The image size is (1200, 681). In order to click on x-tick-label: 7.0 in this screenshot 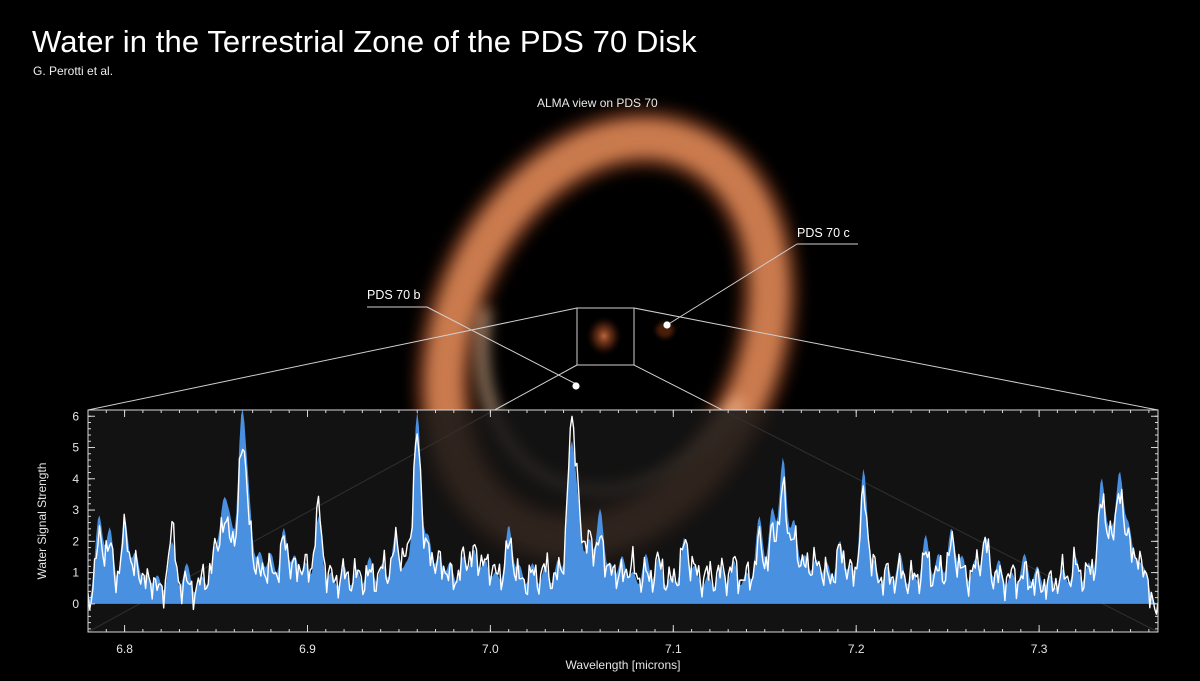, I will do `click(490, 649)`.